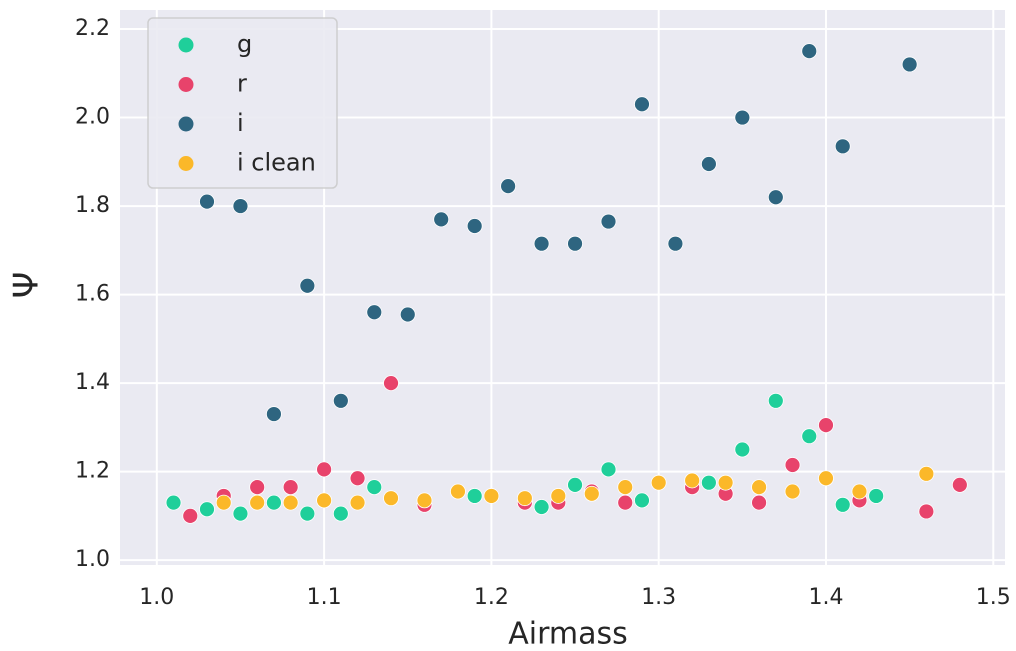  Describe the element at coordinates (244, 44) in the screenshot. I see `legend-label: g` at that location.